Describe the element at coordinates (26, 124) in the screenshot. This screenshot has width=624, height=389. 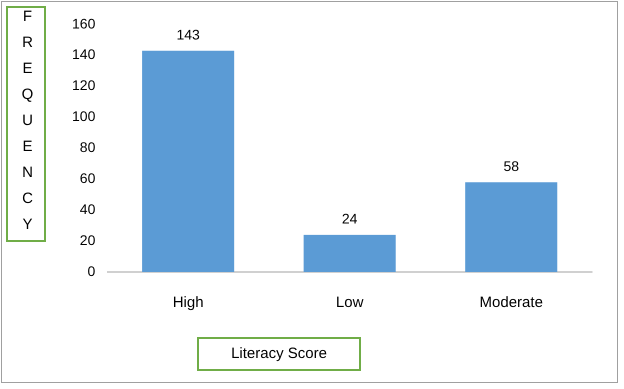
I see `y-axis-title: FREQUENCY` at that location.